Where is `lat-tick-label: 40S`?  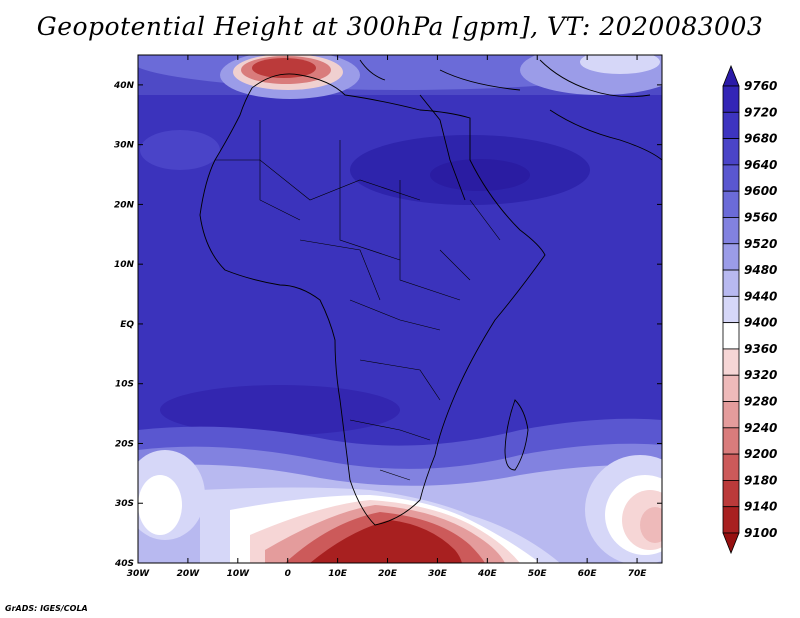 lat-tick-label: 40S is located at coordinates (124, 564).